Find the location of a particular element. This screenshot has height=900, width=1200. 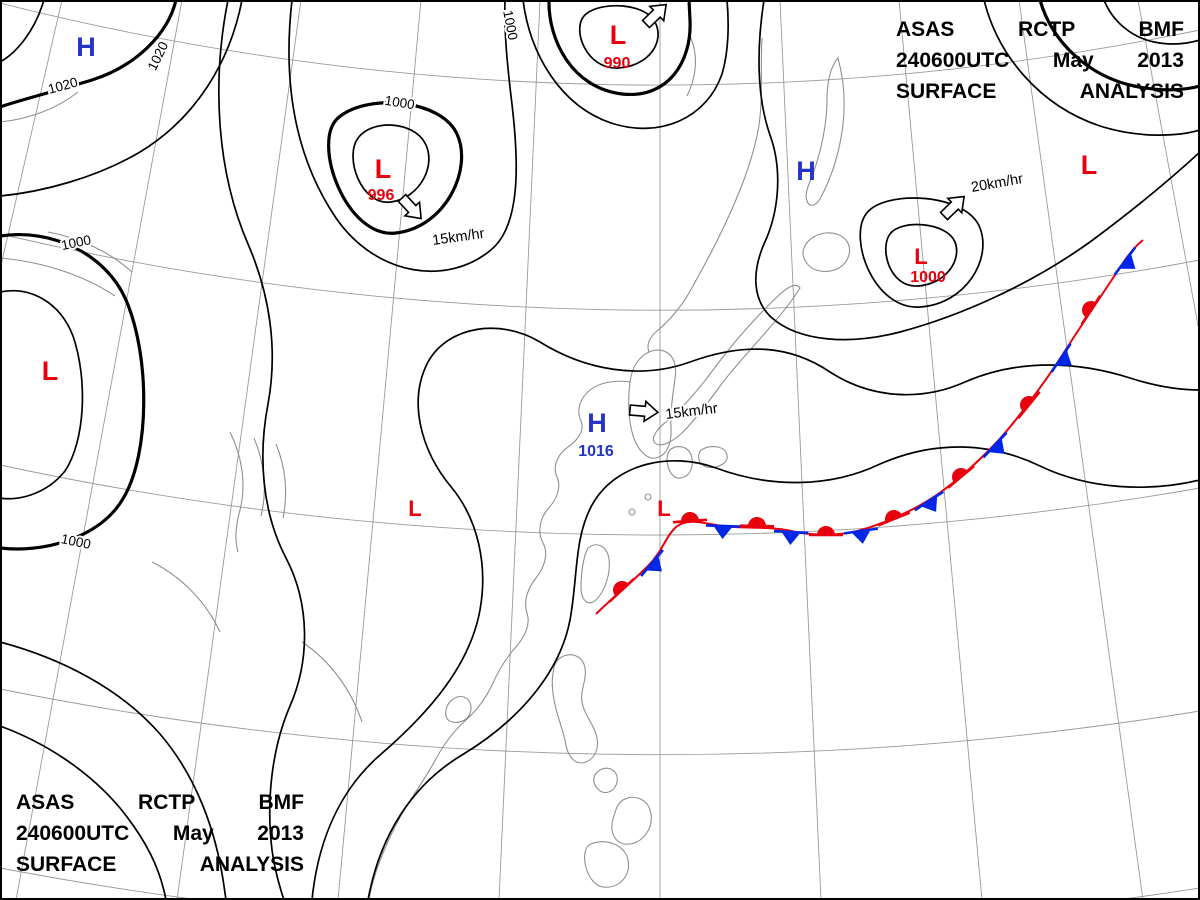

coastline-kyushu is located at coordinates (679, 462).